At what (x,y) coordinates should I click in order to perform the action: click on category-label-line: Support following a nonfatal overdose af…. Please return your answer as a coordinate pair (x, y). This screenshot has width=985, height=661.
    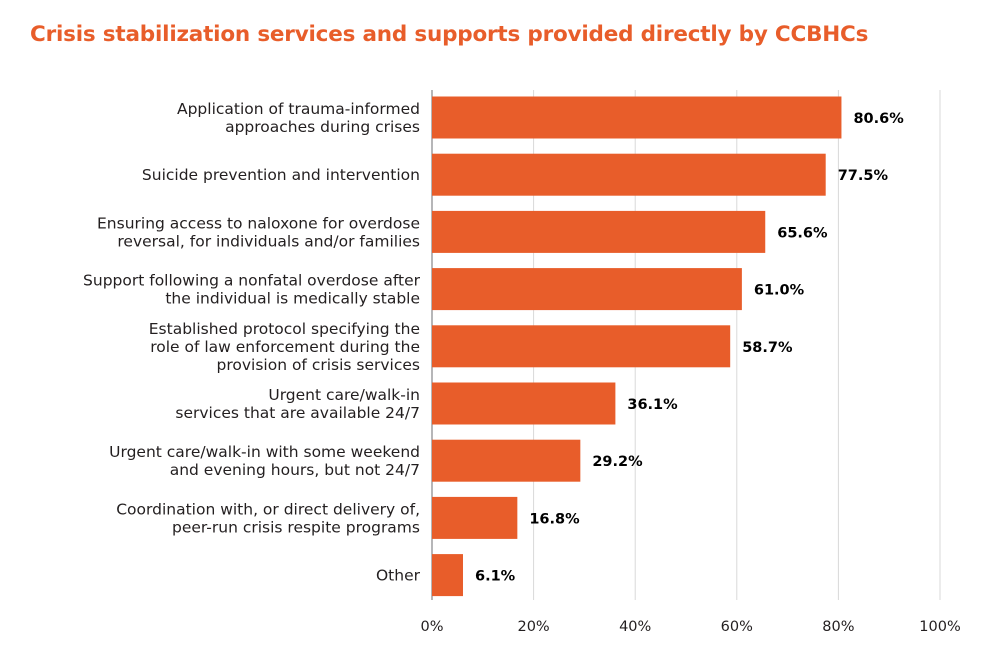
    Looking at the image, I should click on (252, 281).